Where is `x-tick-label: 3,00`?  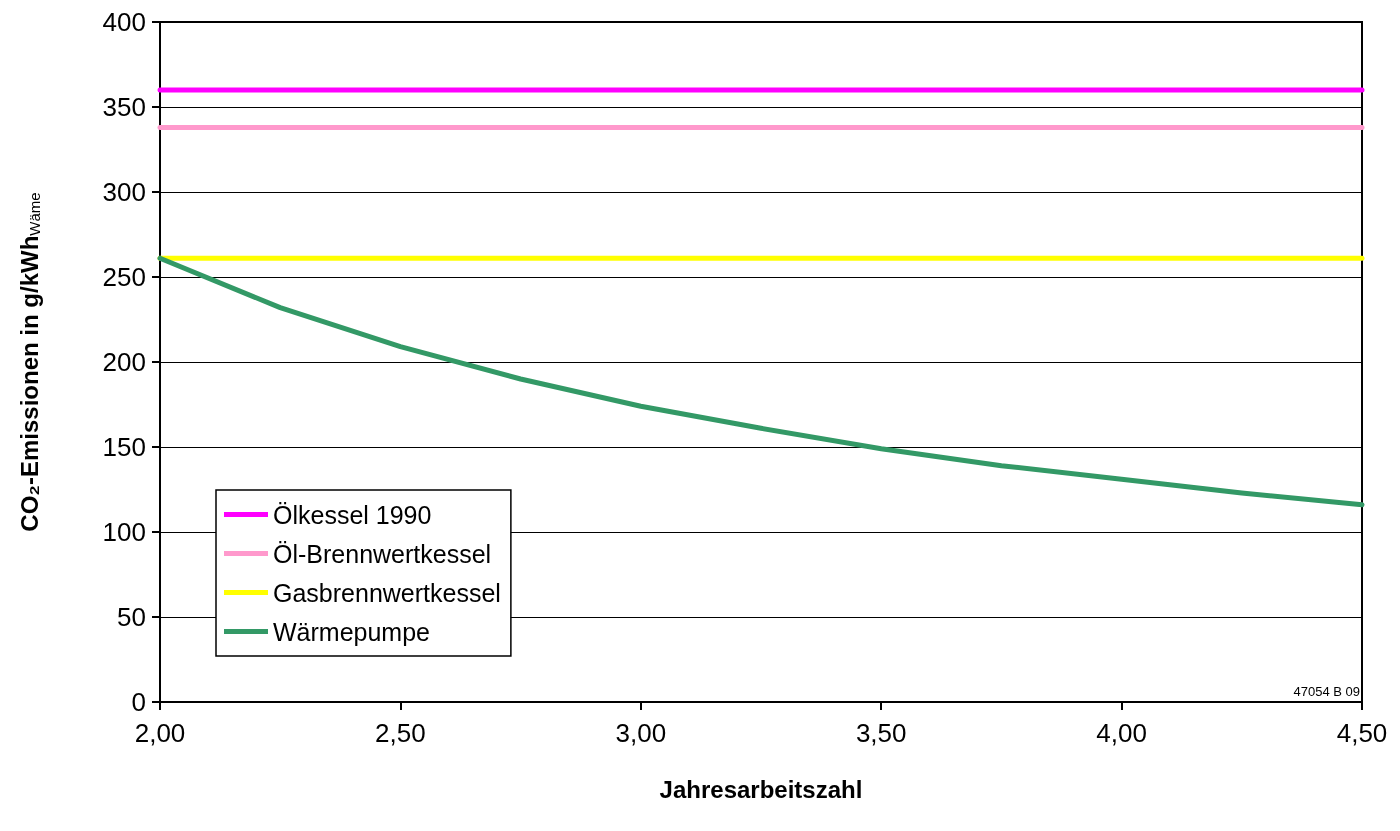
x-tick-label: 3,00 is located at coordinates (641, 733).